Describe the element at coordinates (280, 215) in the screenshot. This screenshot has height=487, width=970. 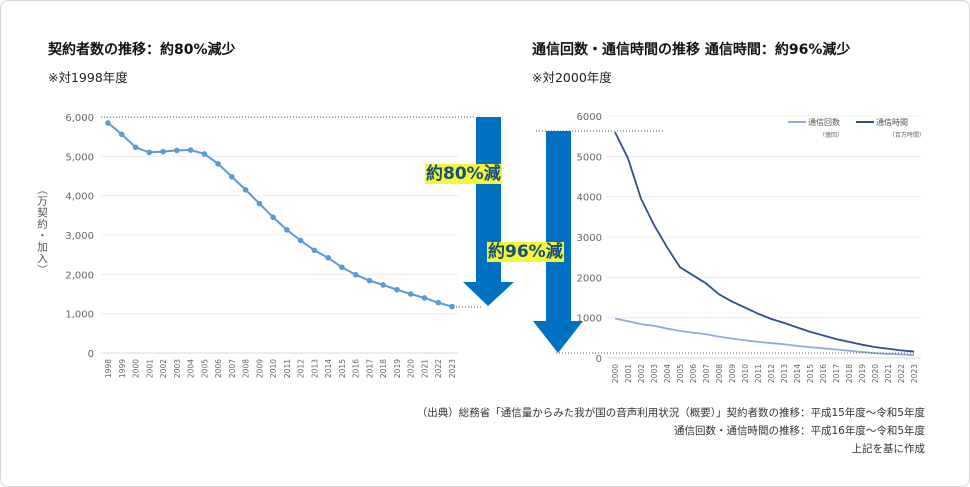
I see `series-line-contracts` at that location.